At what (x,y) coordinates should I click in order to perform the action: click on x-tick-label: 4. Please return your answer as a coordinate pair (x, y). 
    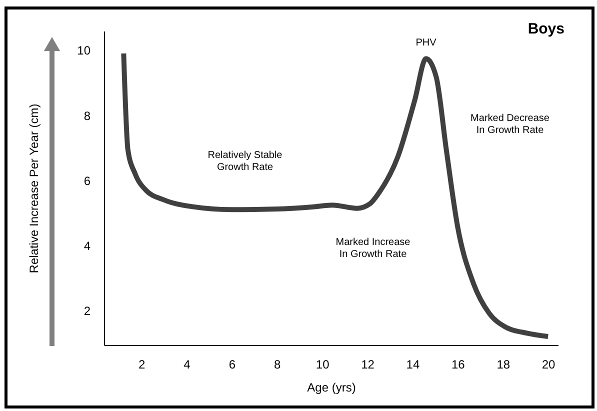
    Looking at the image, I should click on (187, 365).